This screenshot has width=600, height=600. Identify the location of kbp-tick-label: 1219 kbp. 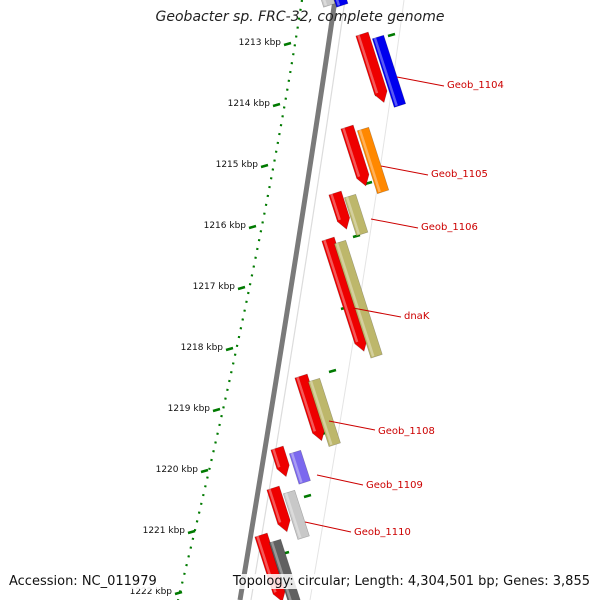
(189, 409).